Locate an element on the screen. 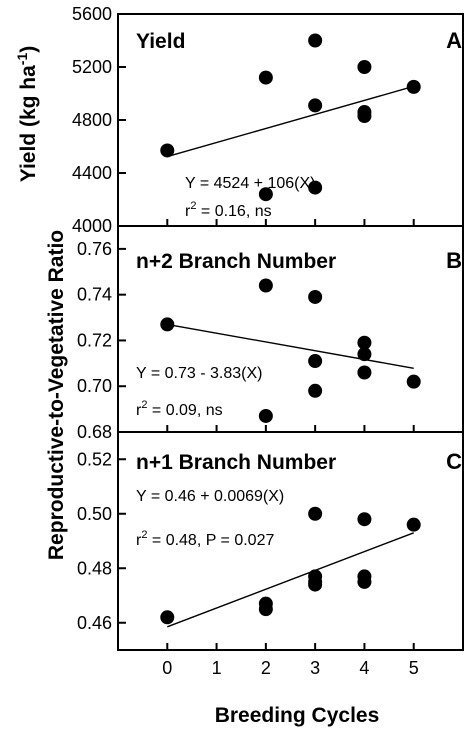 This screenshot has width=474, height=733. panel-c-ytick-label: 0.52 is located at coordinates (94, 459).